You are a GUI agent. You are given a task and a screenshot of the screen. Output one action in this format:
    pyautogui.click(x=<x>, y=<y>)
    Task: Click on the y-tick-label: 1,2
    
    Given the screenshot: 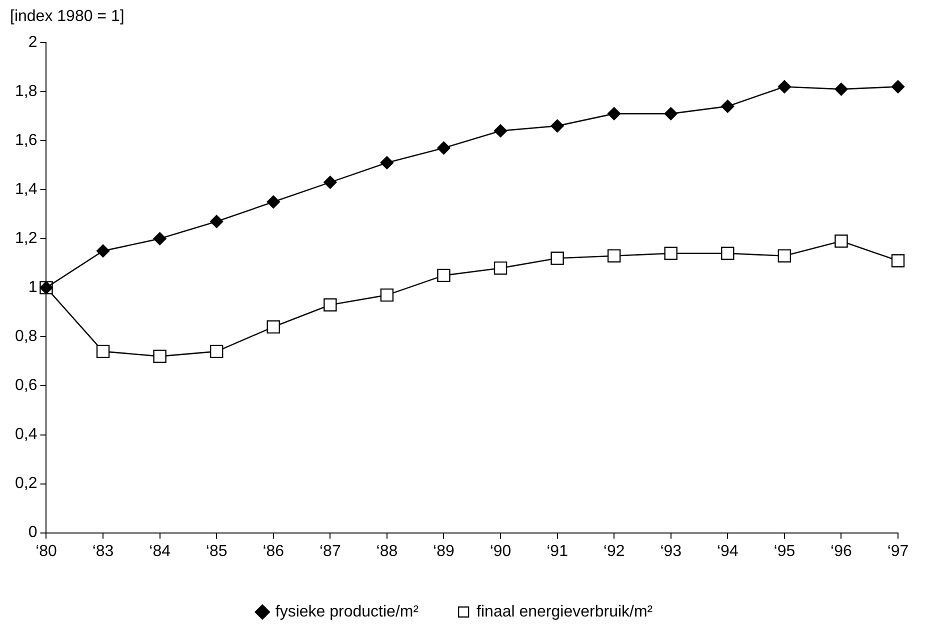 What is the action you would take?
    pyautogui.click(x=26, y=239)
    